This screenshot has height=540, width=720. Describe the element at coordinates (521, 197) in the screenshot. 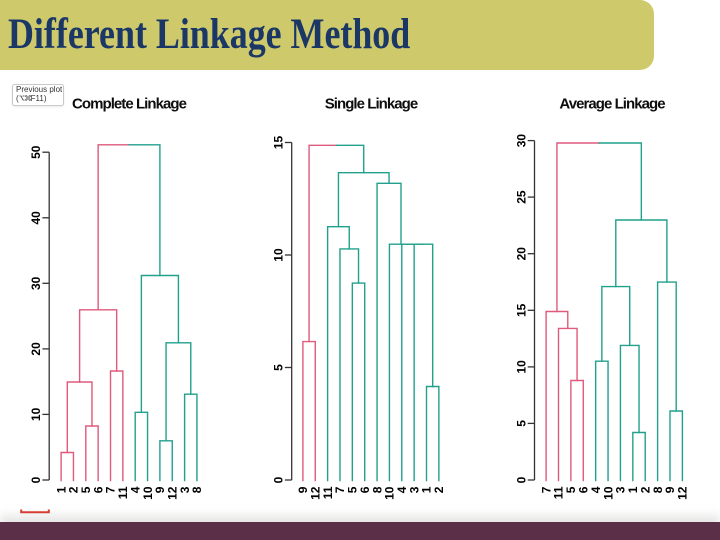

I see `svg-text: 25` at that location.